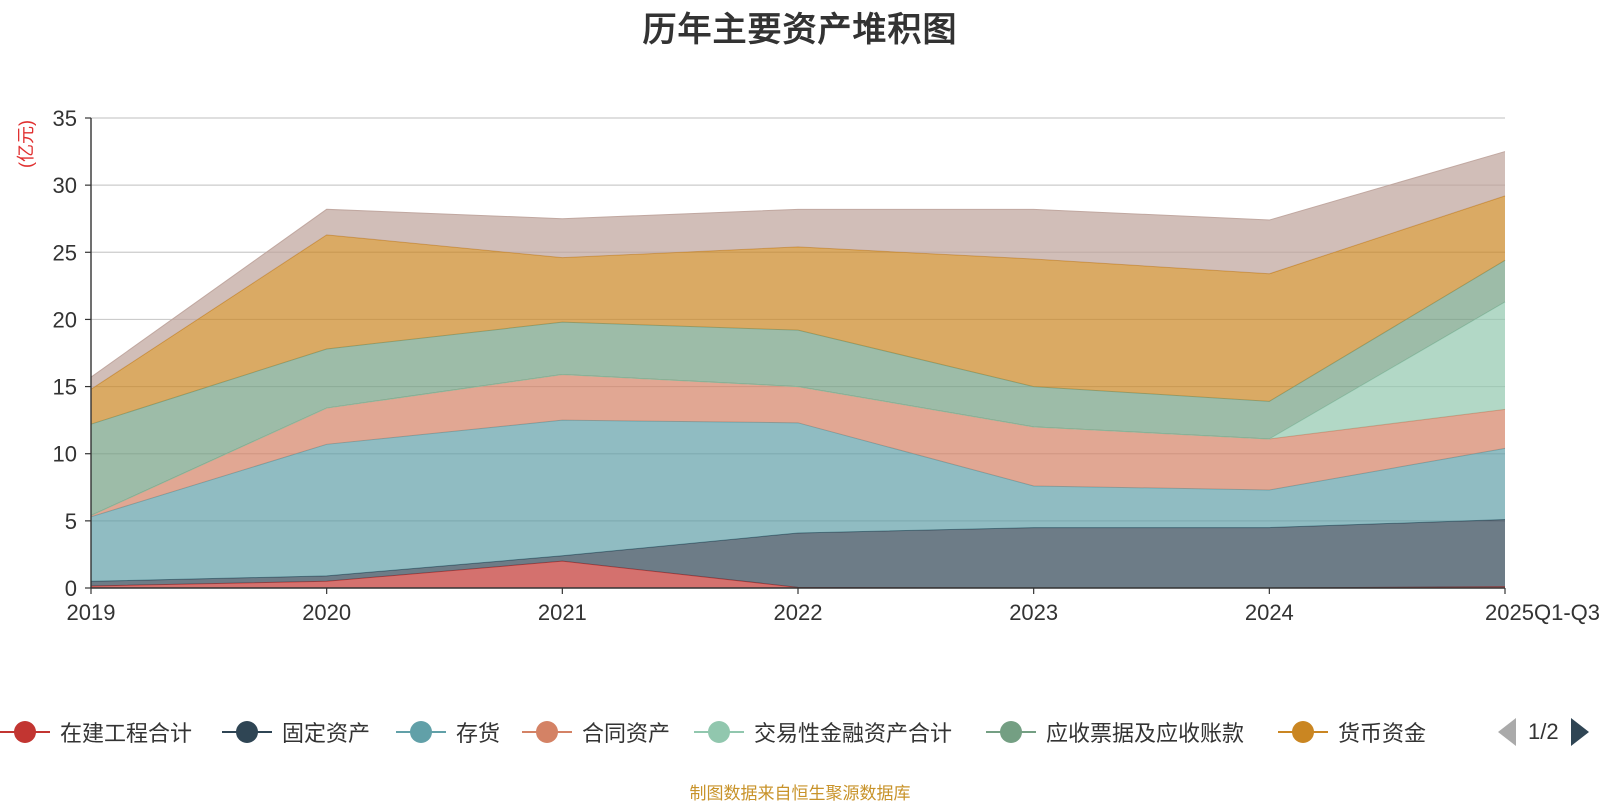 This screenshot has width=1600, height=804. What do you see at coordinates (65, 319) in the screenshot?
I see `y-tick-label: 20` at bounding box center [65, 319].